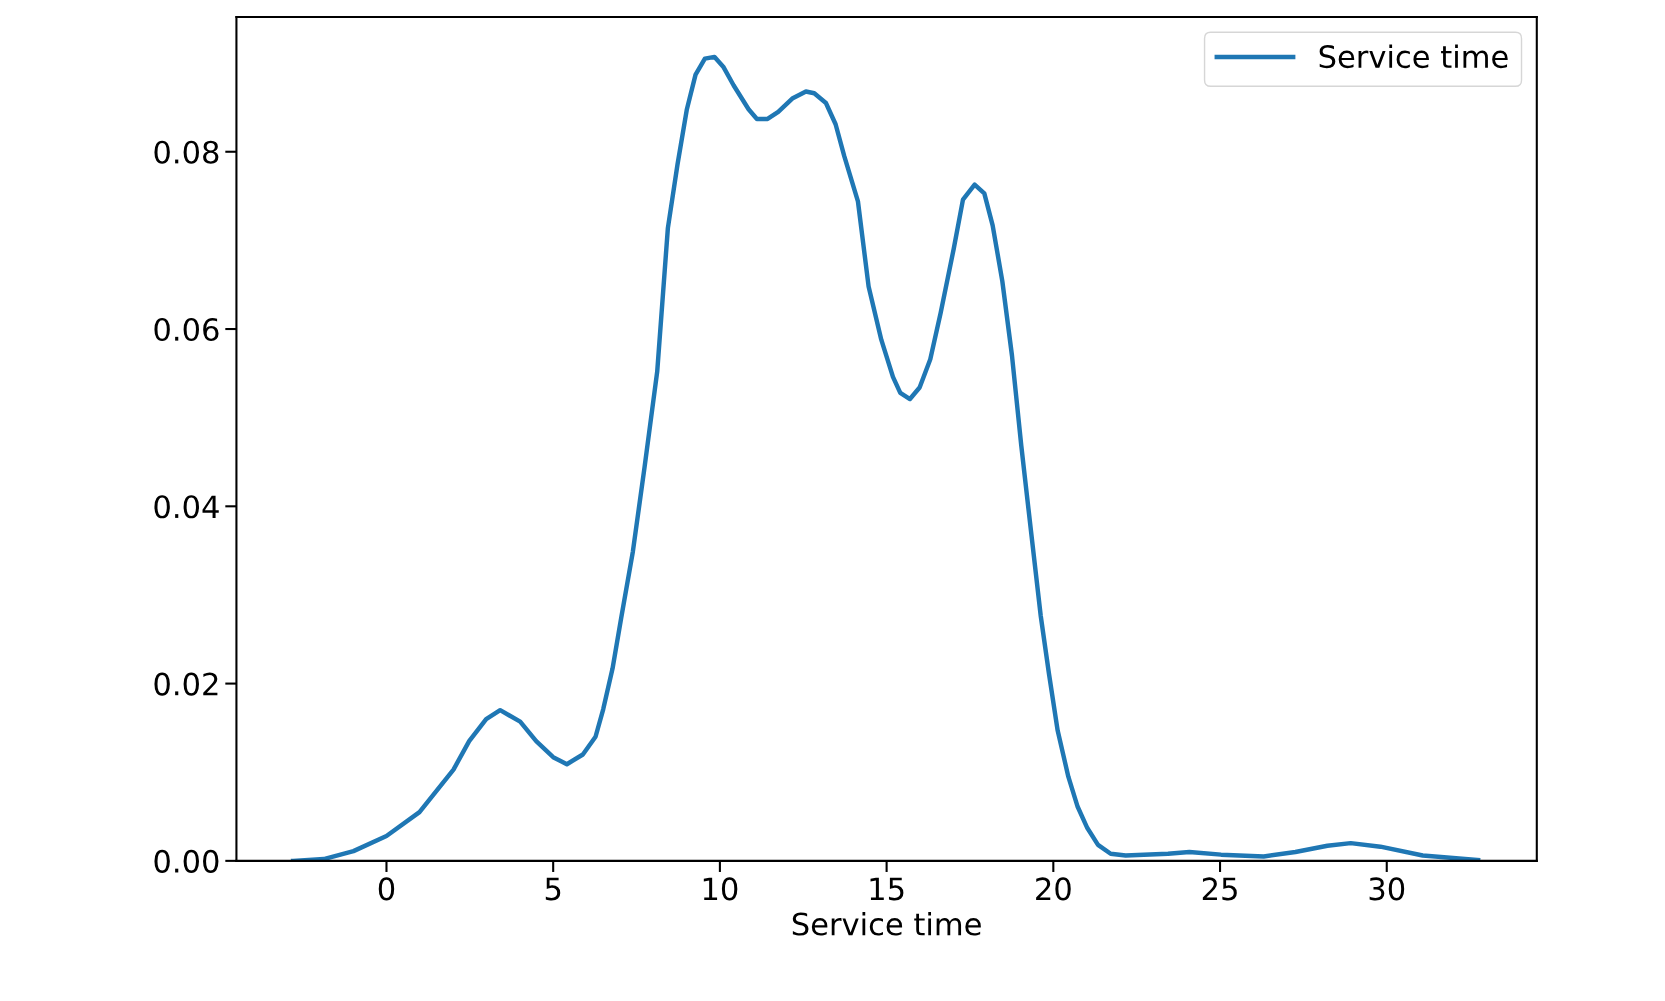  What do you see at coordinates (186, 152) in the screenshot?
I see `y-tick-label: 0.08` at bounding box center [186, 152].